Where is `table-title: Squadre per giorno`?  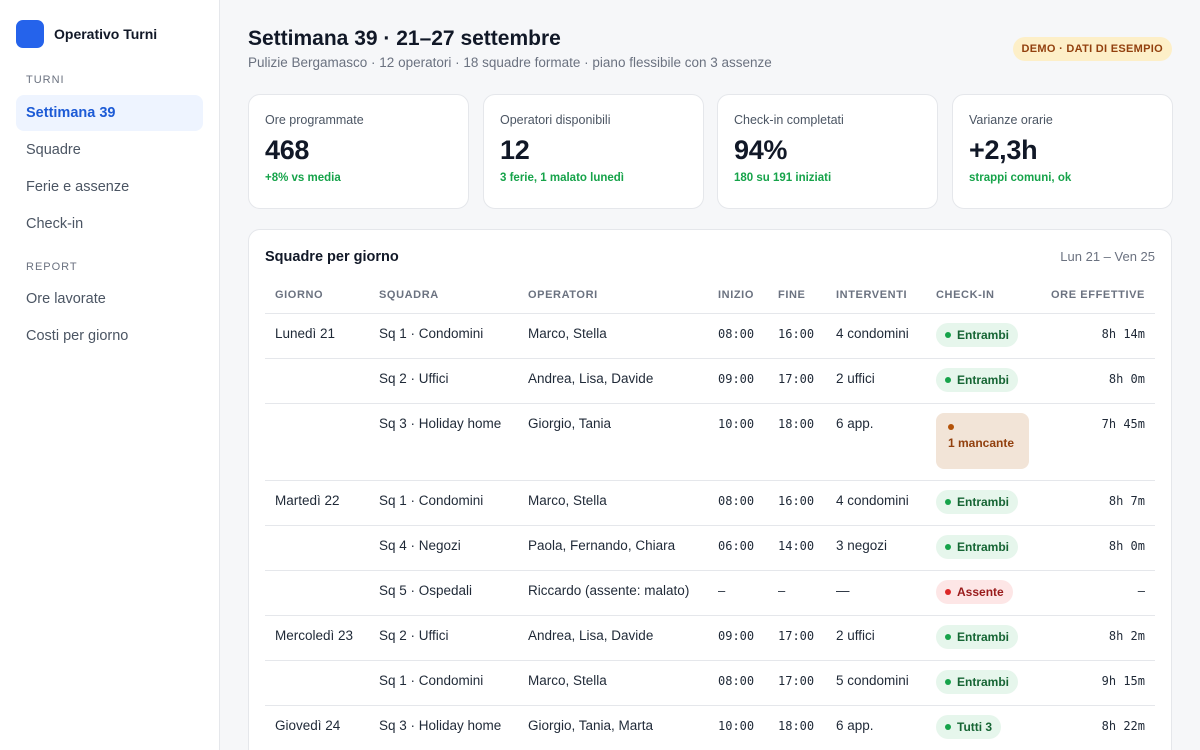 table-title: Squadre per giorno is located at coordinates (332, 257).